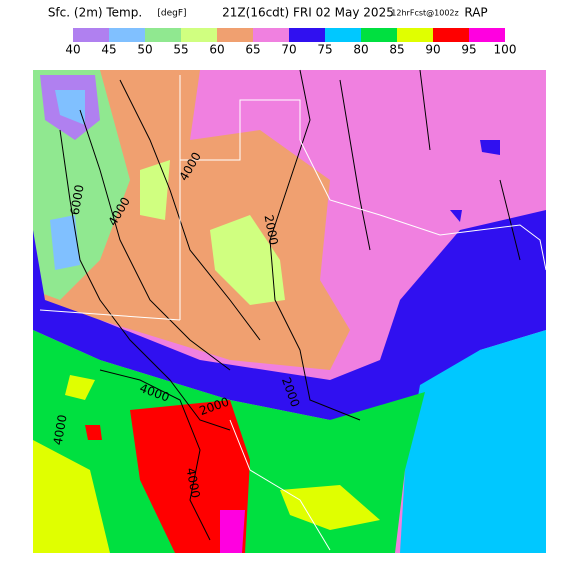 The width and height of the screenshot is (579, 579). Describe the element at coordinates (360, 50) in the screenshot. I see `colorbar-label: 80` at that location.